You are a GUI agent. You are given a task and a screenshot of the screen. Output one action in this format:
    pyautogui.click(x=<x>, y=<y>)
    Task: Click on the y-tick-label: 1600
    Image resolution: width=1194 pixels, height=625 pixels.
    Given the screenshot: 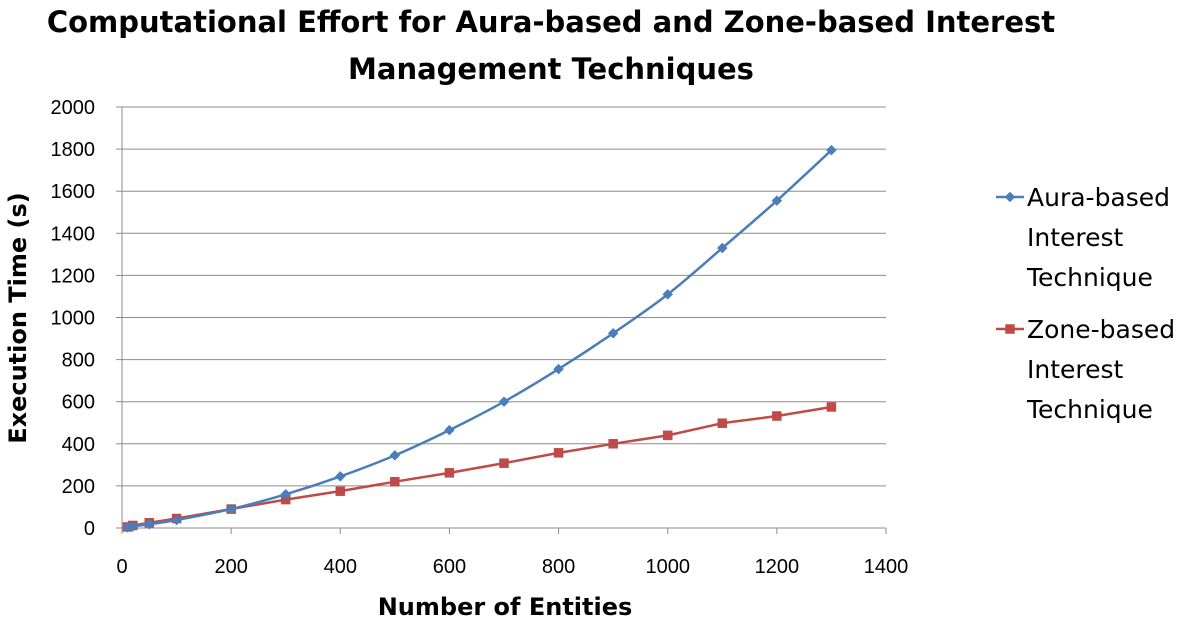 What is the action you would take?
    pyautogui.click(x=73, y=192)
    